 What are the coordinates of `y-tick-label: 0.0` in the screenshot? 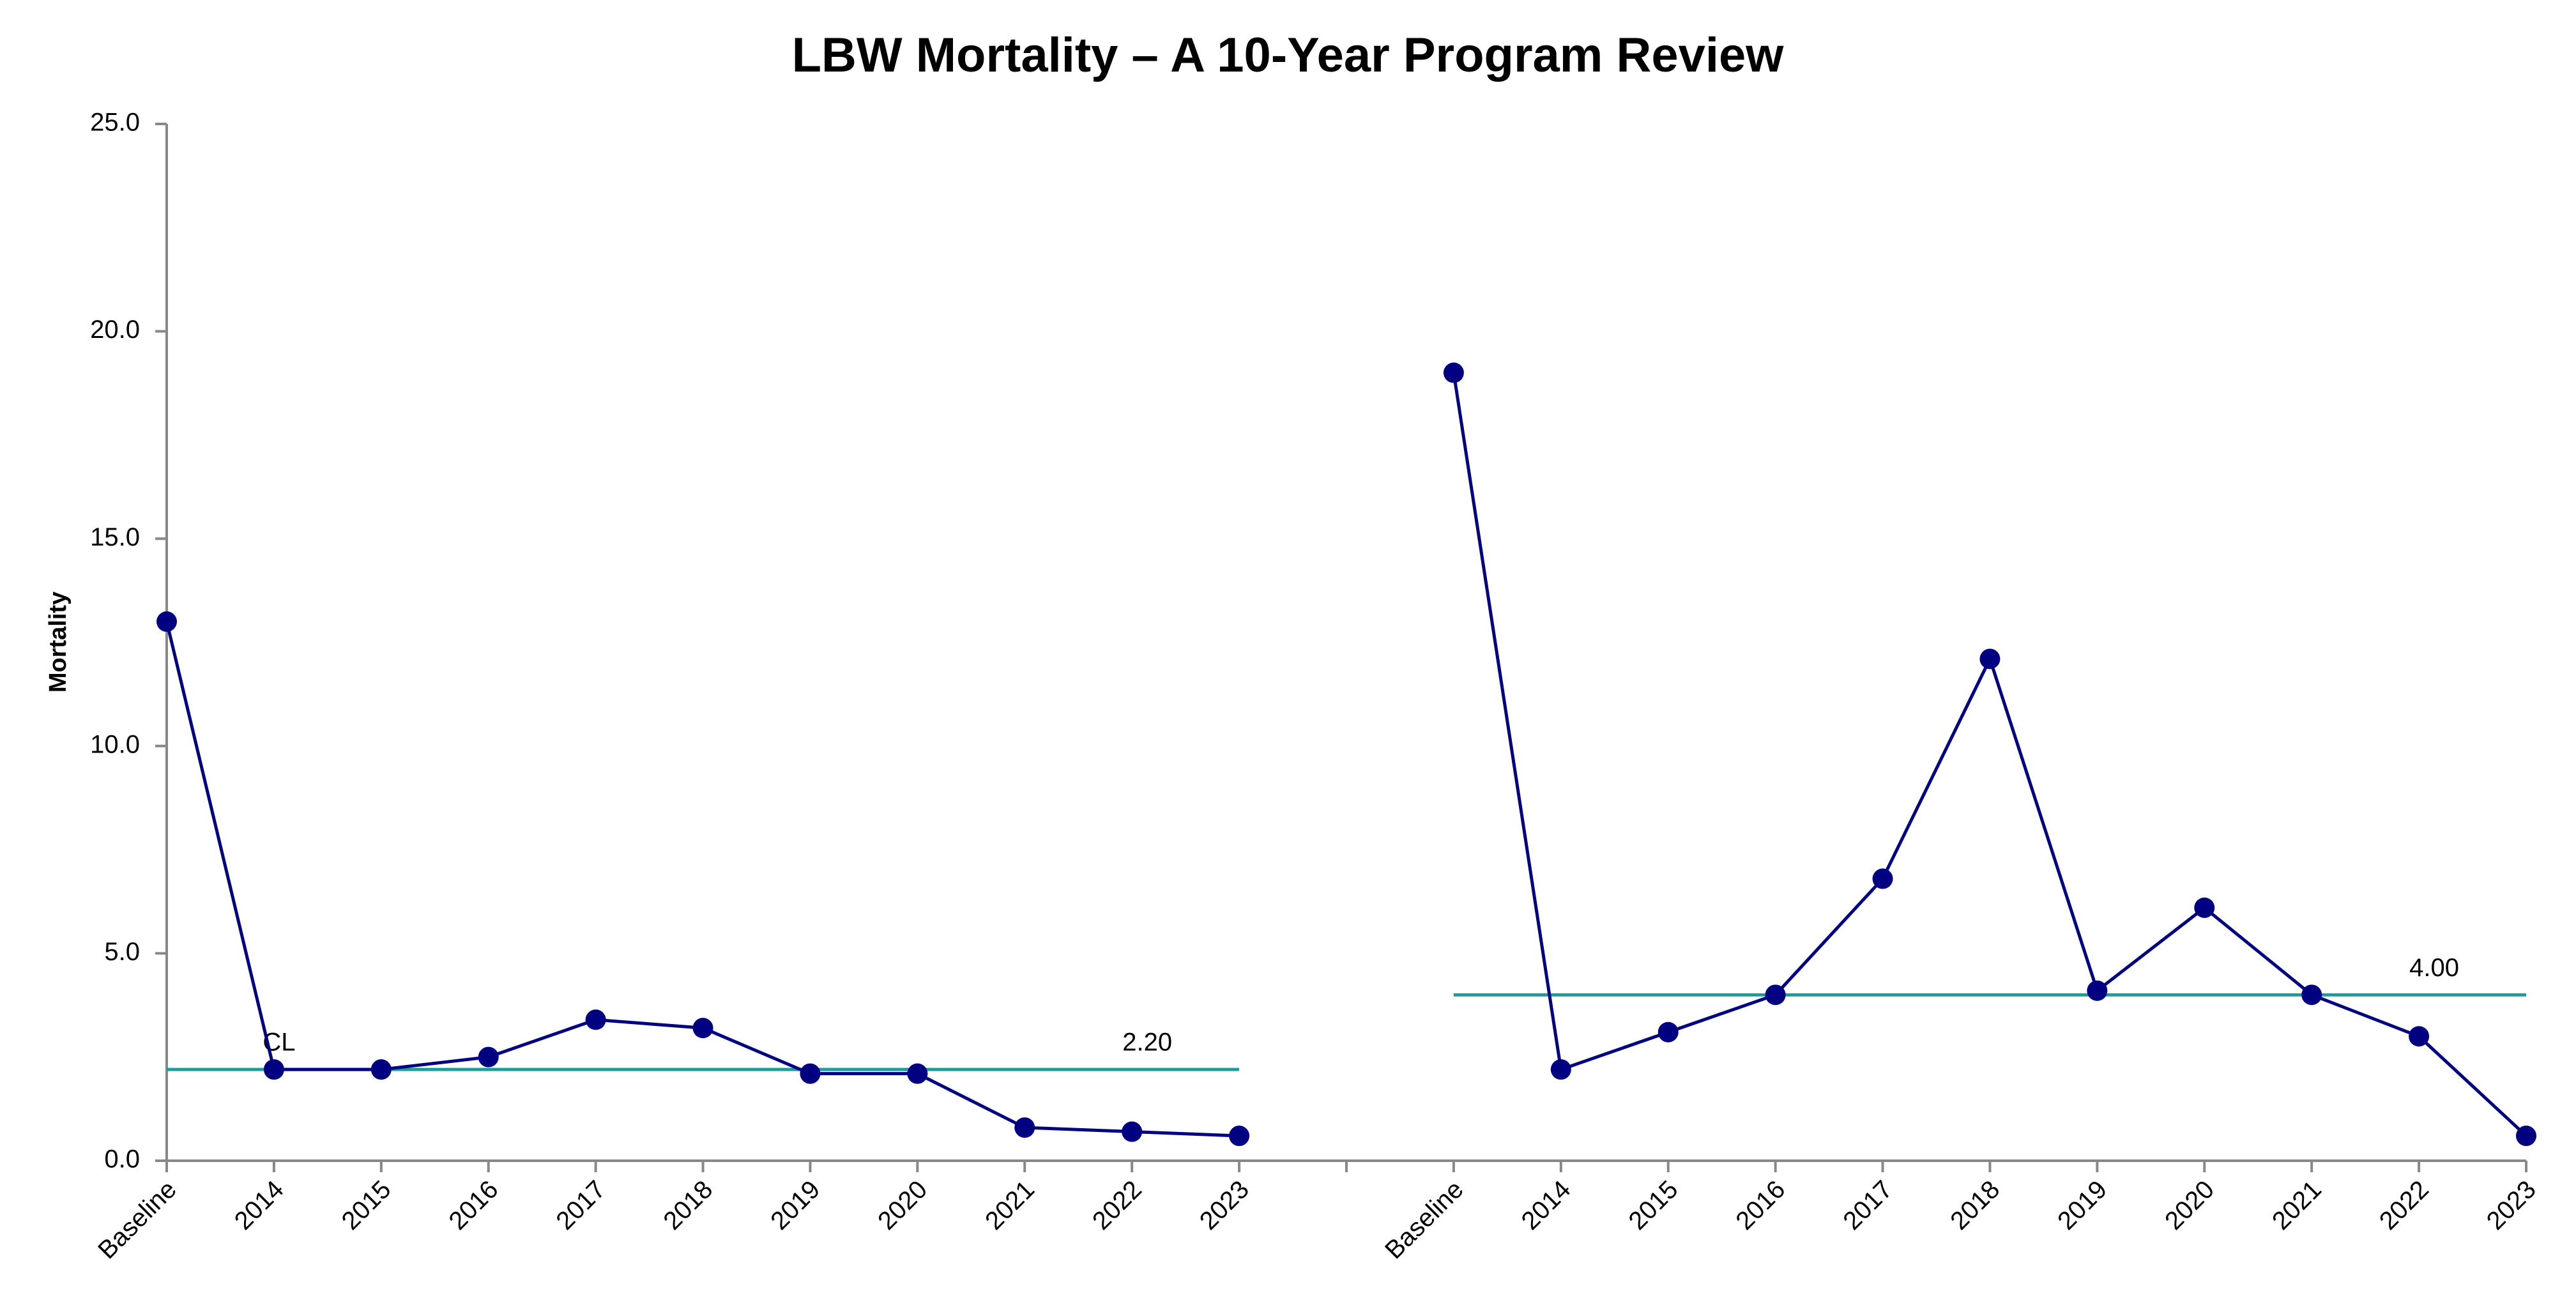 It's located at (122, 1159).